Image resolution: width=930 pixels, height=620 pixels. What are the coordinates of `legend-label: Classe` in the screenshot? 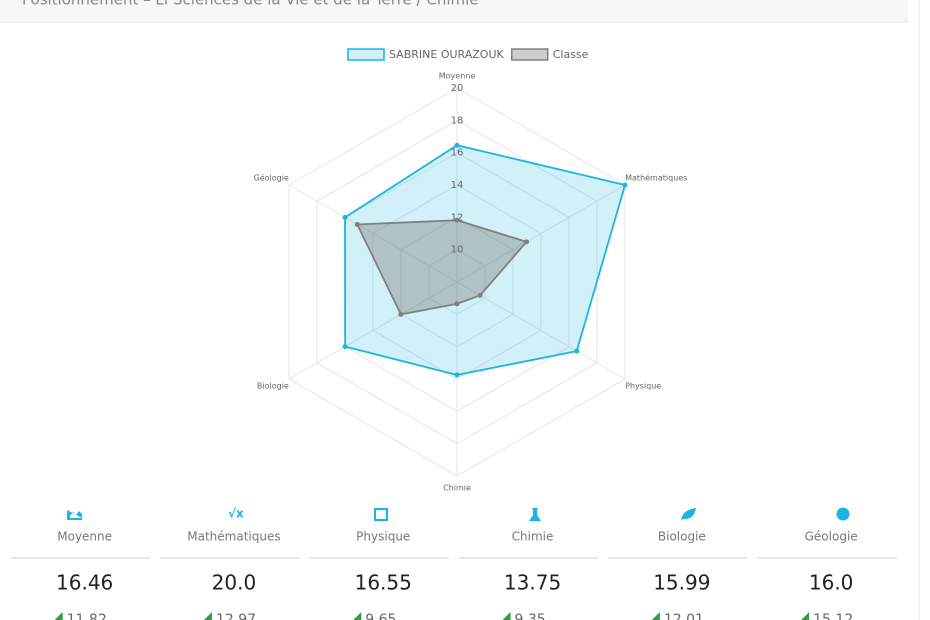 It's located at (571, 54).